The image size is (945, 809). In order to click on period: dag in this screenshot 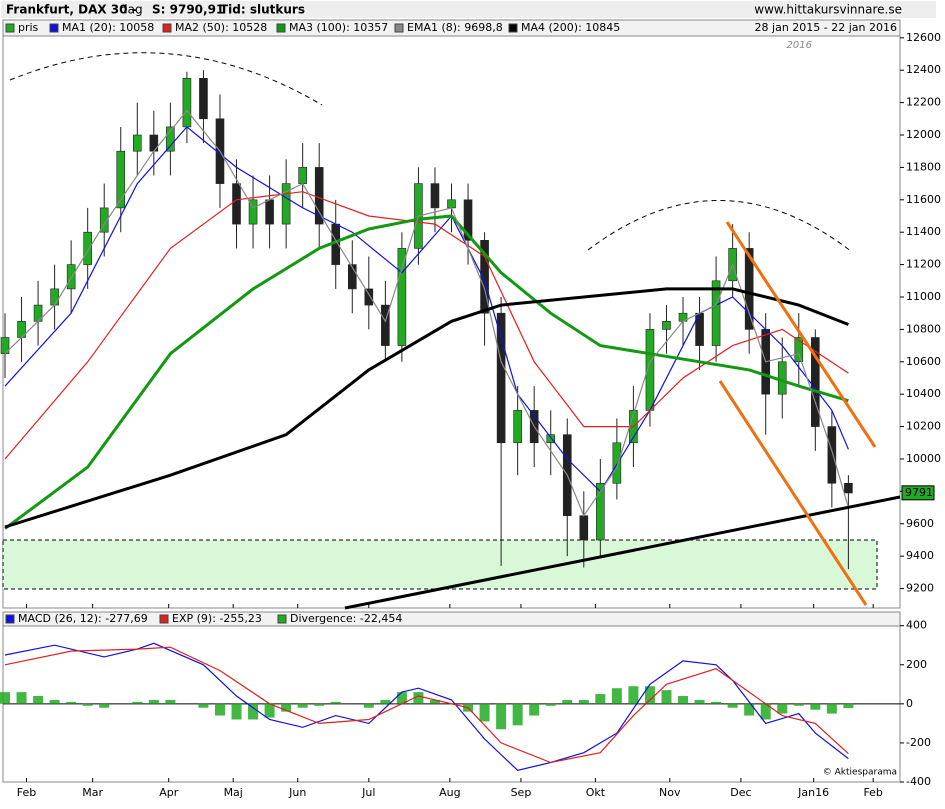, I will do `click(131, 10)`.